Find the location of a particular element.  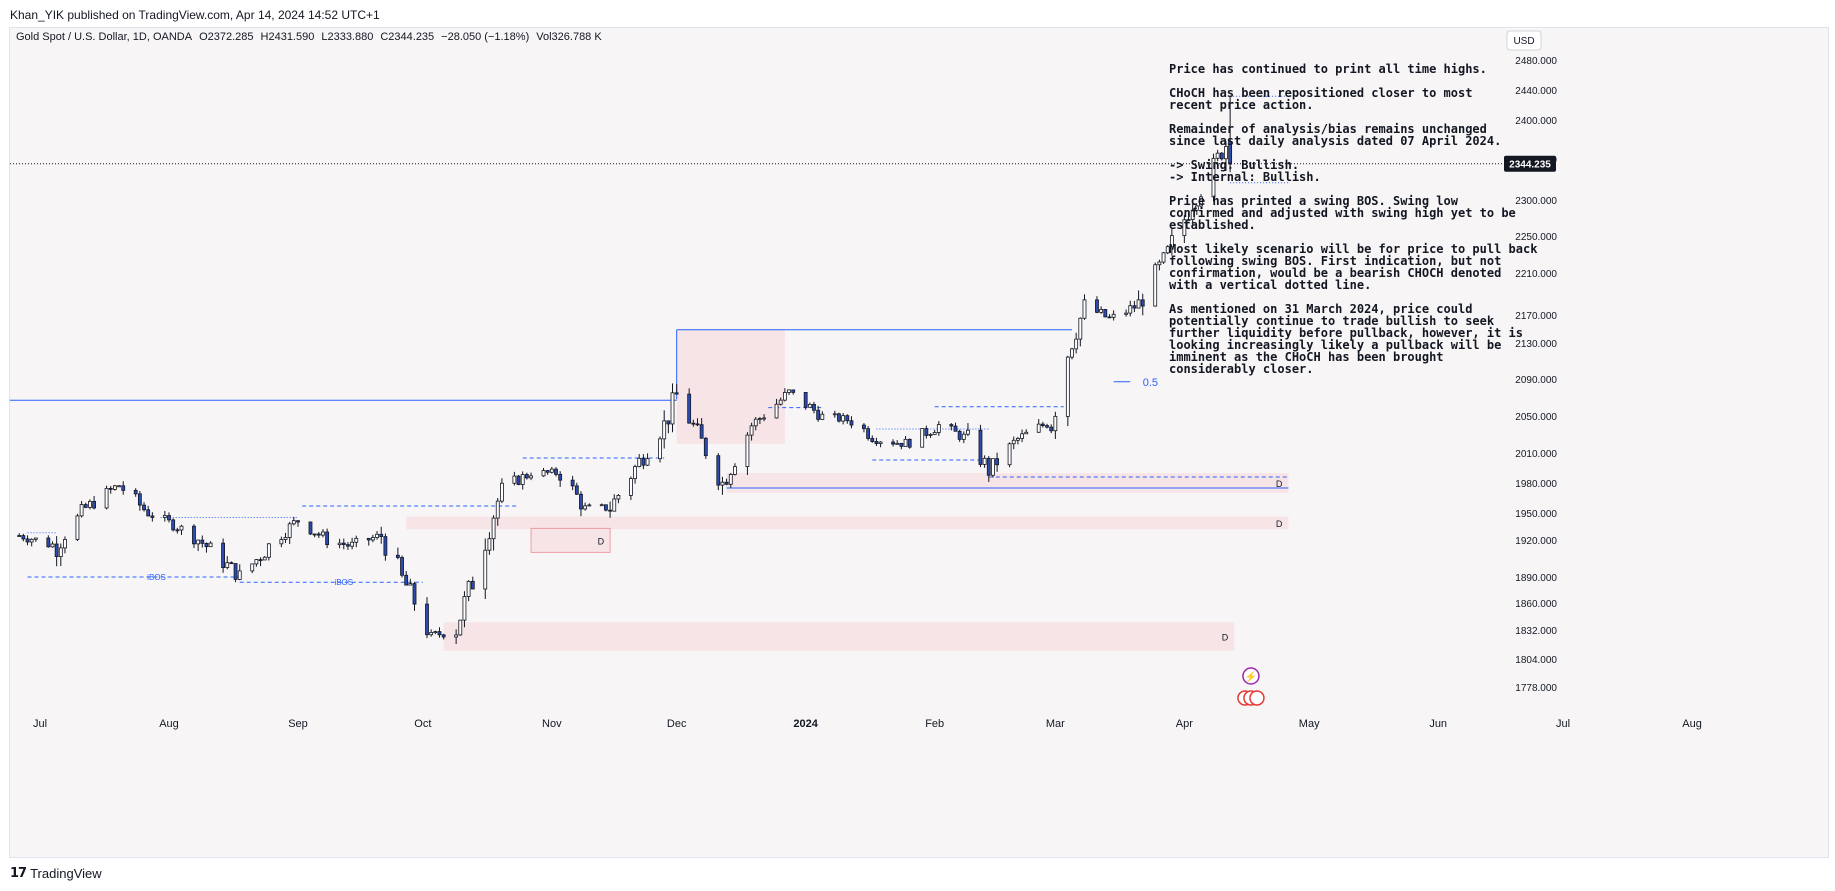

x-tick-label: Oct is located at coordinates (422, 724).